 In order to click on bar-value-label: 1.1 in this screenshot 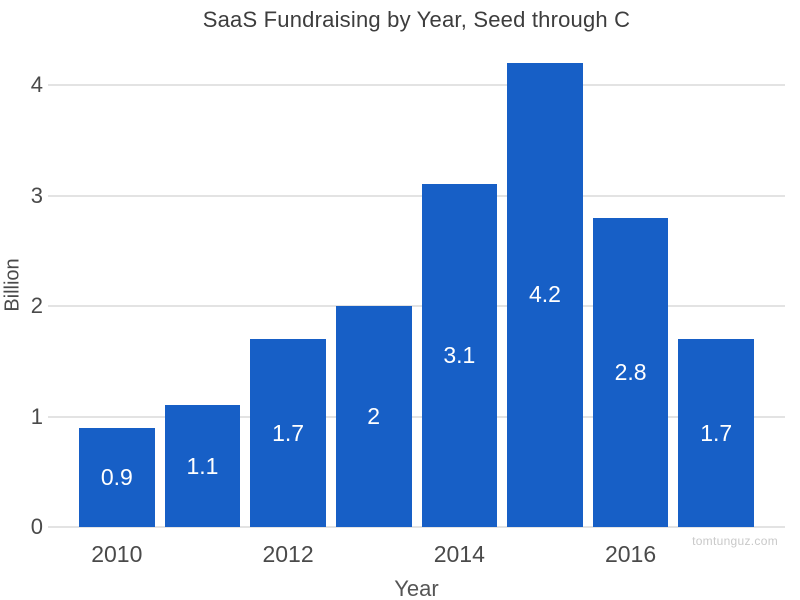, I will do `click(202, 465)`.